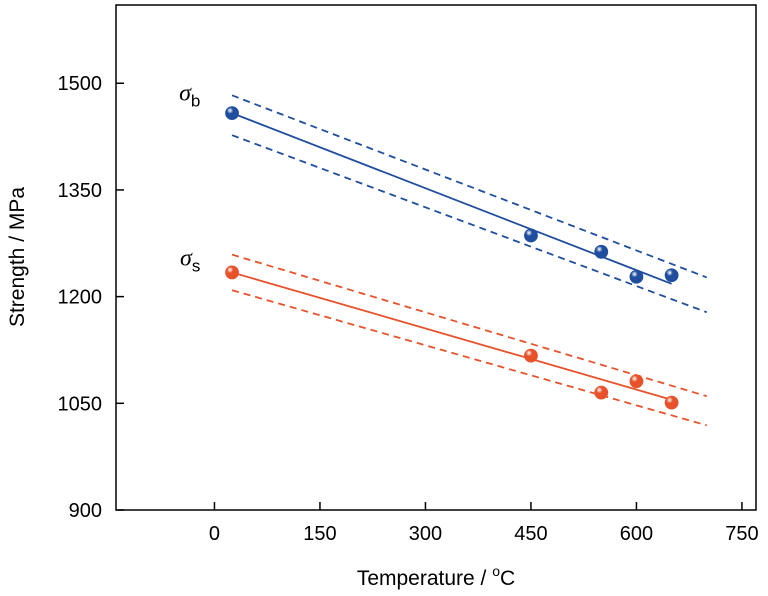 The width and height of the screenshot is (768, 596). What do you see at coordinates (189, 95) in the screenshot?
I see `series-label: σb` at bounding box center [189, 95].